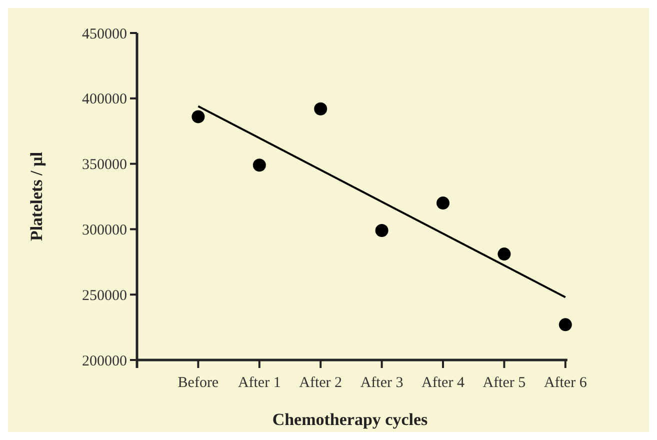 The height and width of the screenshot is (440, 657). Describe the element at coordinates (36, 197) in the screenshot. I see `y-axis-title: Platelets / µl` at that location.